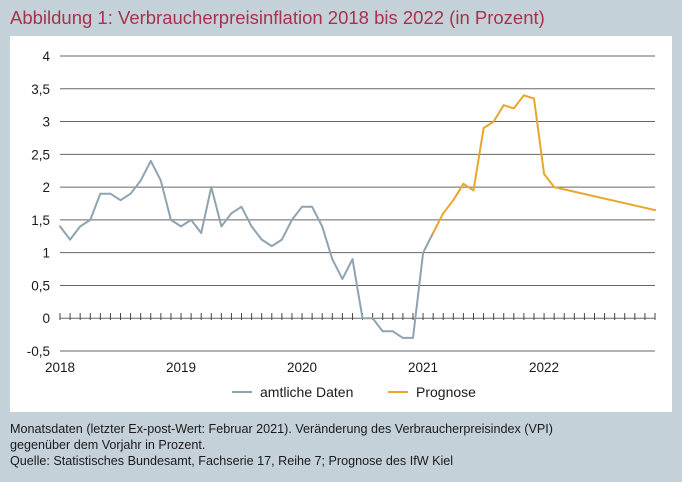 The image size is (682, 482). I want to click on y-tick-label: 1,5, so click(40, 220).